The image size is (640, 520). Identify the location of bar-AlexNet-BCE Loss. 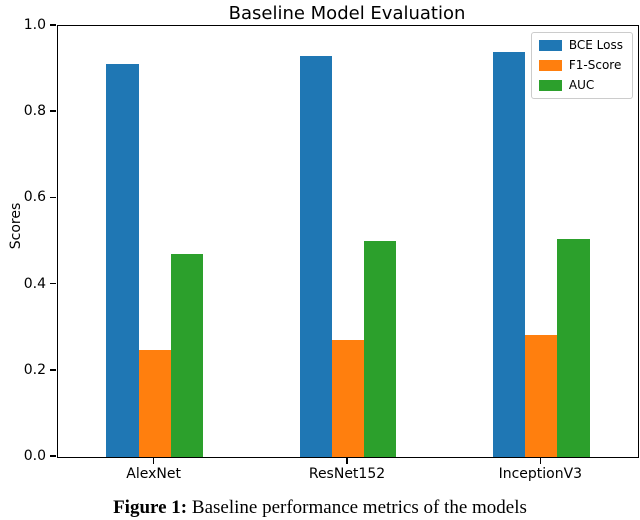
(122, 260).